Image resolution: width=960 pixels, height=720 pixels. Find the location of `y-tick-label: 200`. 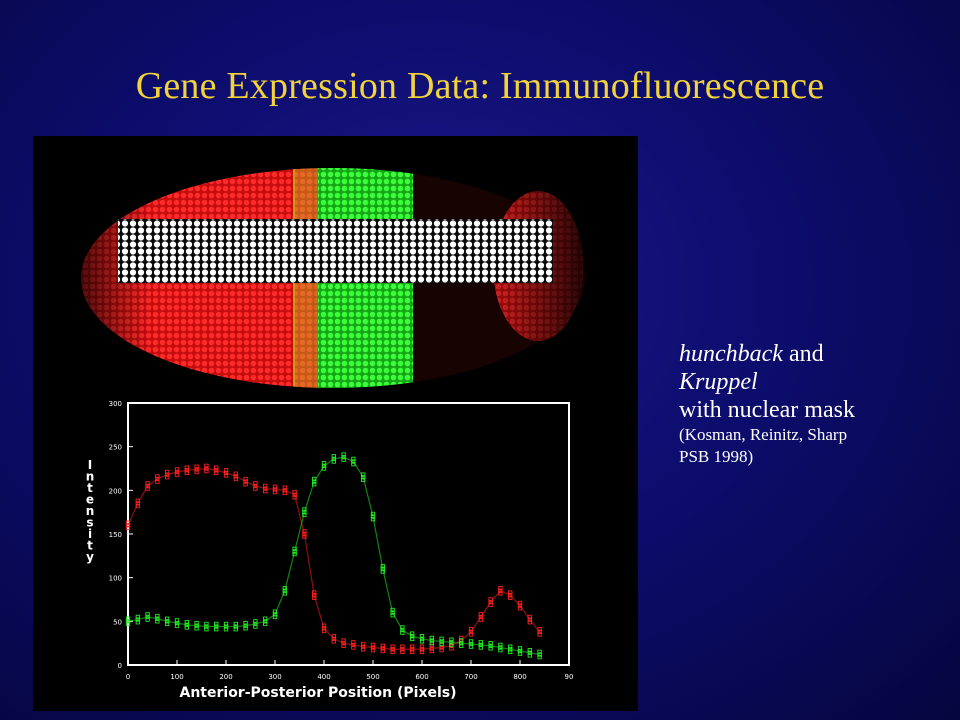

y-tick-label: 200 is located at coordinates (115, 491).